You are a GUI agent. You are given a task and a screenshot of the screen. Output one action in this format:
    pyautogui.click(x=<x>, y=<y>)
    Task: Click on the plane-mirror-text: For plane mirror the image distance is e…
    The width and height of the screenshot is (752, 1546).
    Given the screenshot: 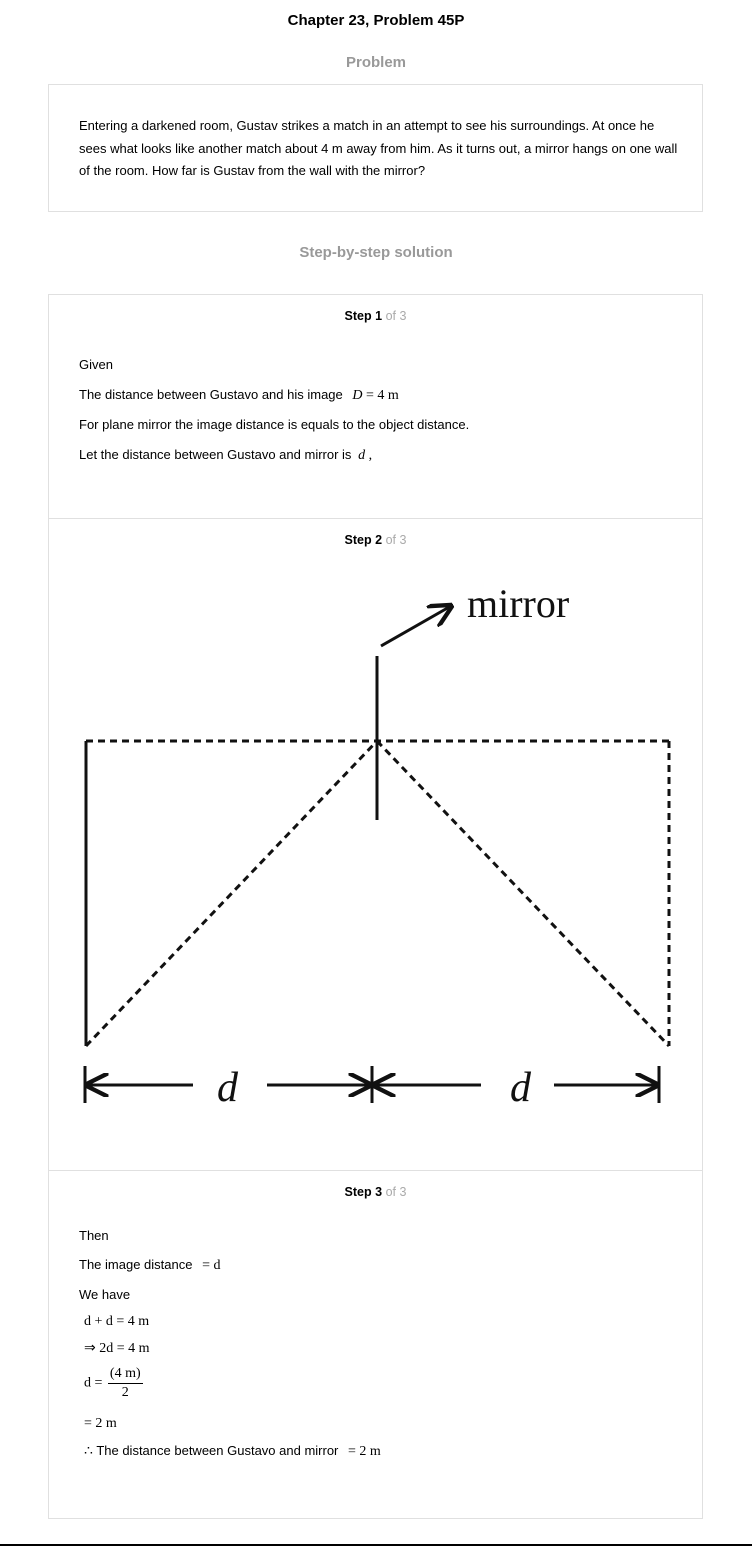 What is the action you would take?
    pyautogui.click(x=274, y=424)
    